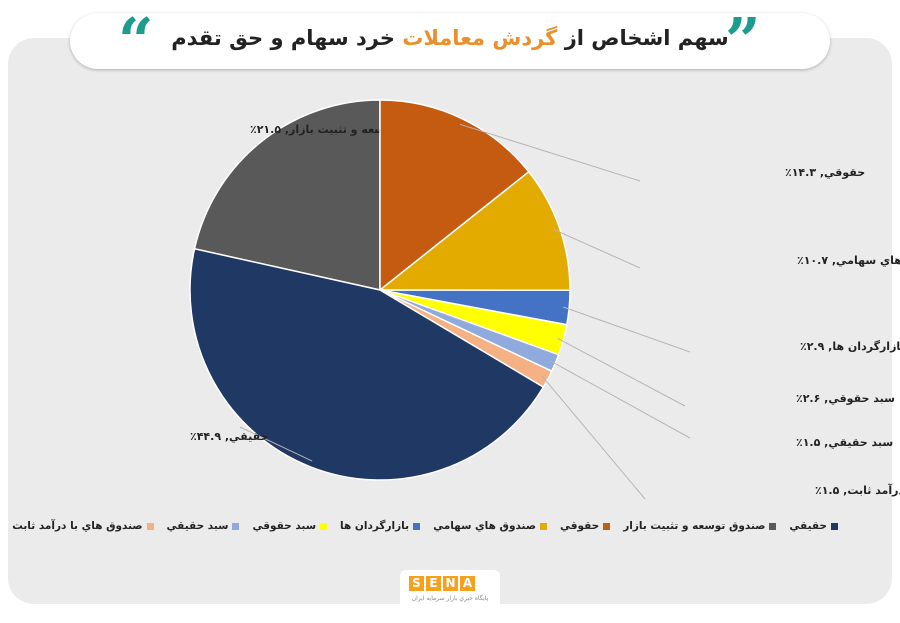 This screenshot has width=900, height=623. I want to click on data-label-2: صندوق هاي سهامي, ۱۰.۷٪, so click(848, 260).